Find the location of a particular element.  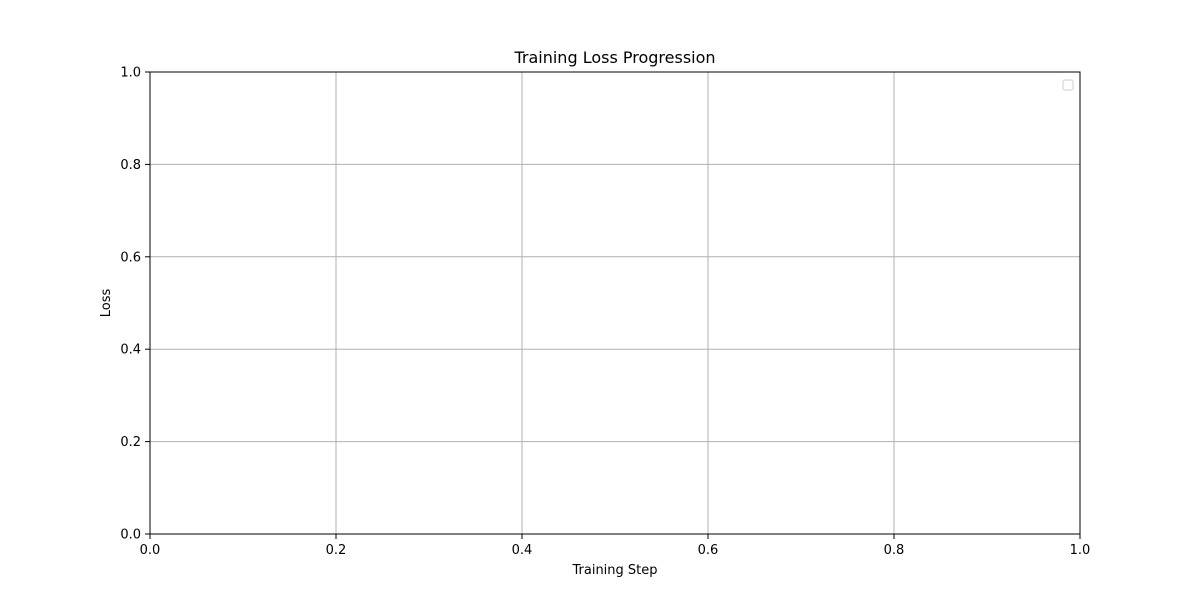

y-axis-label: Loss is located at coordinates (106, 303).